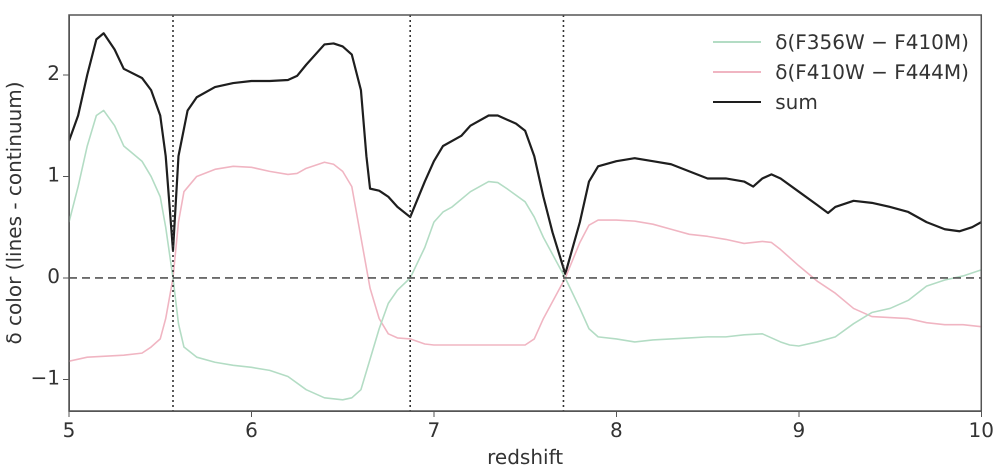 The image size is (997, 475). What do you see at coordinates (53, 276) in the screenshot?
I see `y-tick-label: 0` at bounding box center [53, 276].